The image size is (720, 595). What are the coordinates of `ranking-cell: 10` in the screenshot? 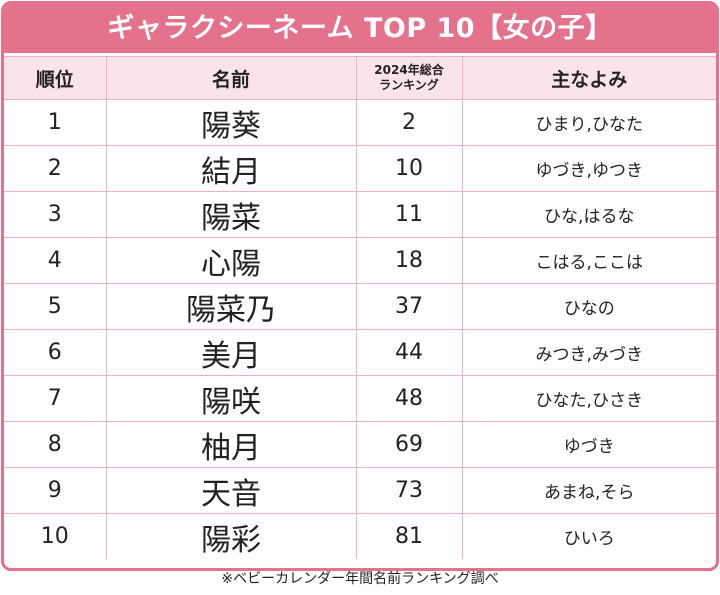 It's located at (409, 168).